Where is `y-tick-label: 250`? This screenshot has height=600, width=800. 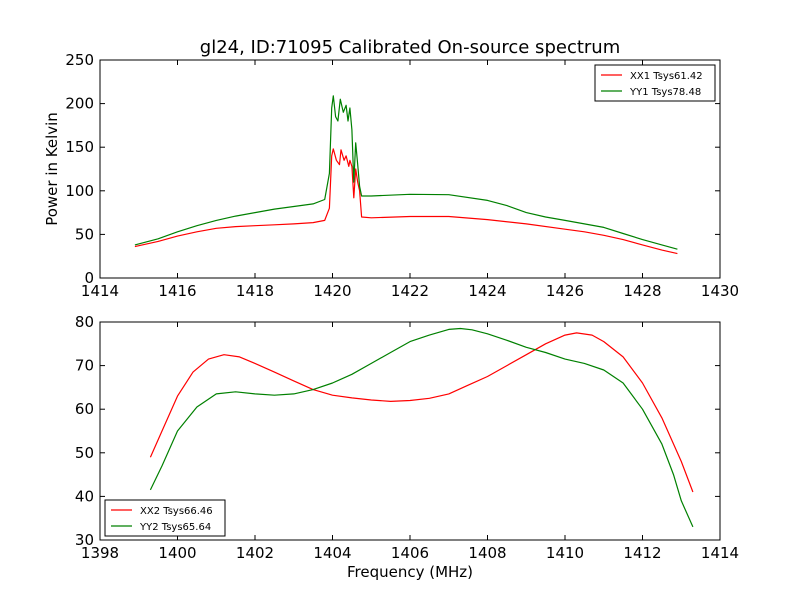 y-tick-label: 250 is located at coordinates (79, 60).